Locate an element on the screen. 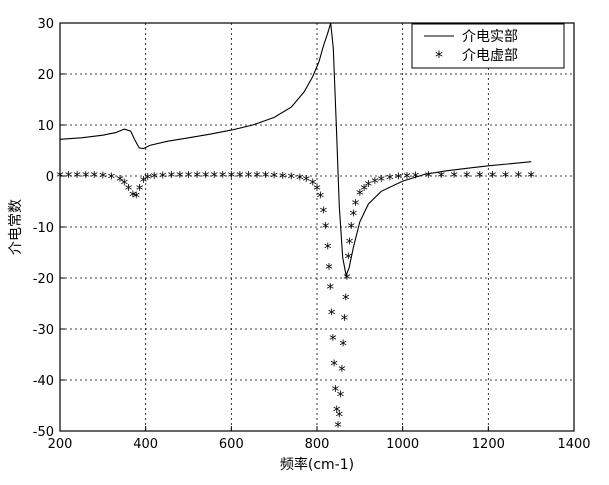 Image resolution: width=609 pixels, height=485 pixels. x-tick-label: 1000 is located at coordinates (402, 444).